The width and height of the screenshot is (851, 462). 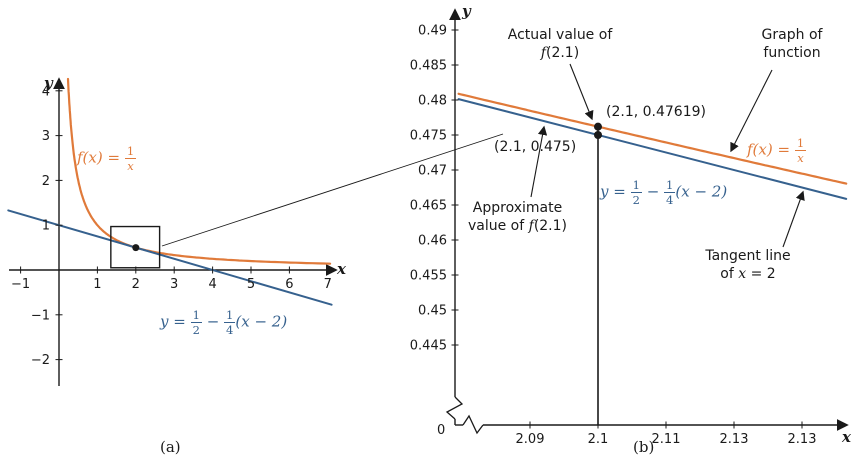 I want to click on fx-numerator: 1, so click(x=130, y=152).